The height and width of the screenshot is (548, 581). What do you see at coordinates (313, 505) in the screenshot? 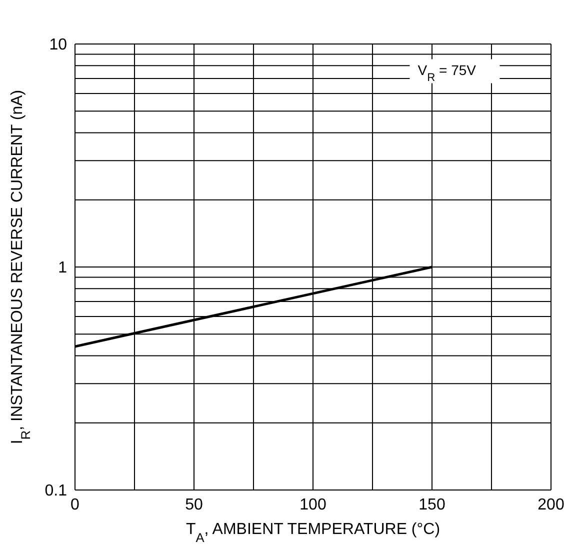
I see `x-tick-label: 100` at bounding box center [313, 505].